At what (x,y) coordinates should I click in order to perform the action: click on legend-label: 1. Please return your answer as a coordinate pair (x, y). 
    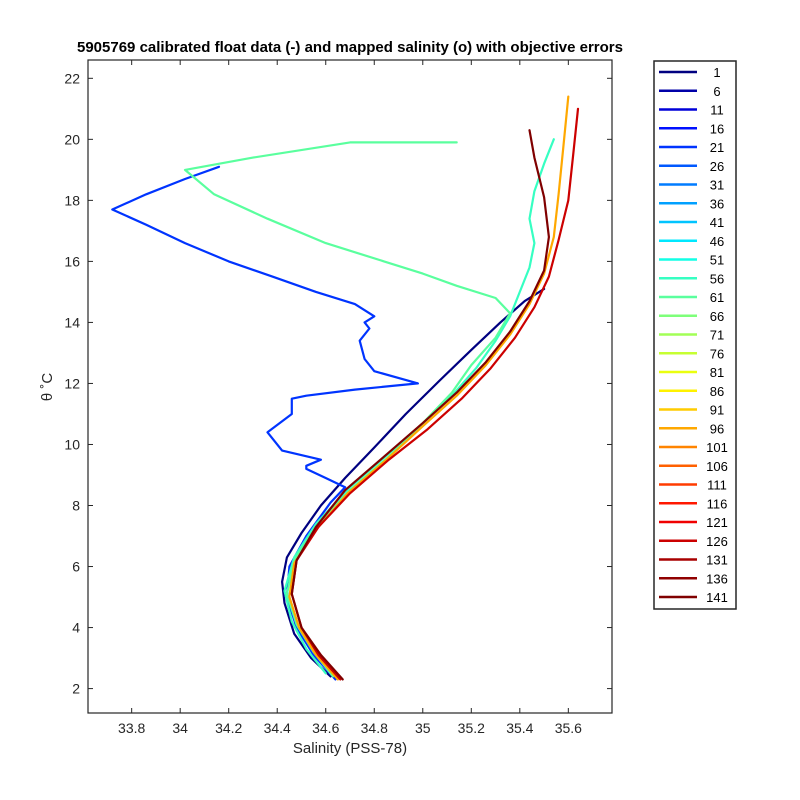
    Looking at the image, I should click on (716, 72).